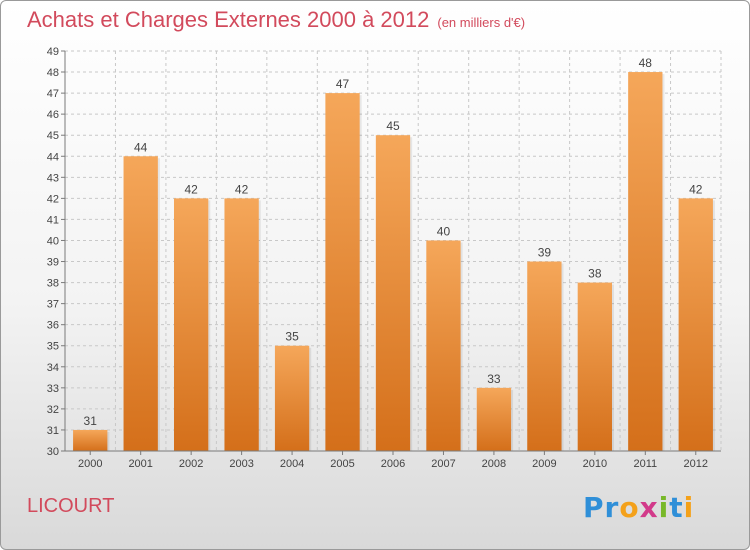 This screenshot has height=550, width=750. What do you see at coordinates (53, 263) in the screenshot?
I see `y-tick-label: 39` at bounding box center [53, 263].